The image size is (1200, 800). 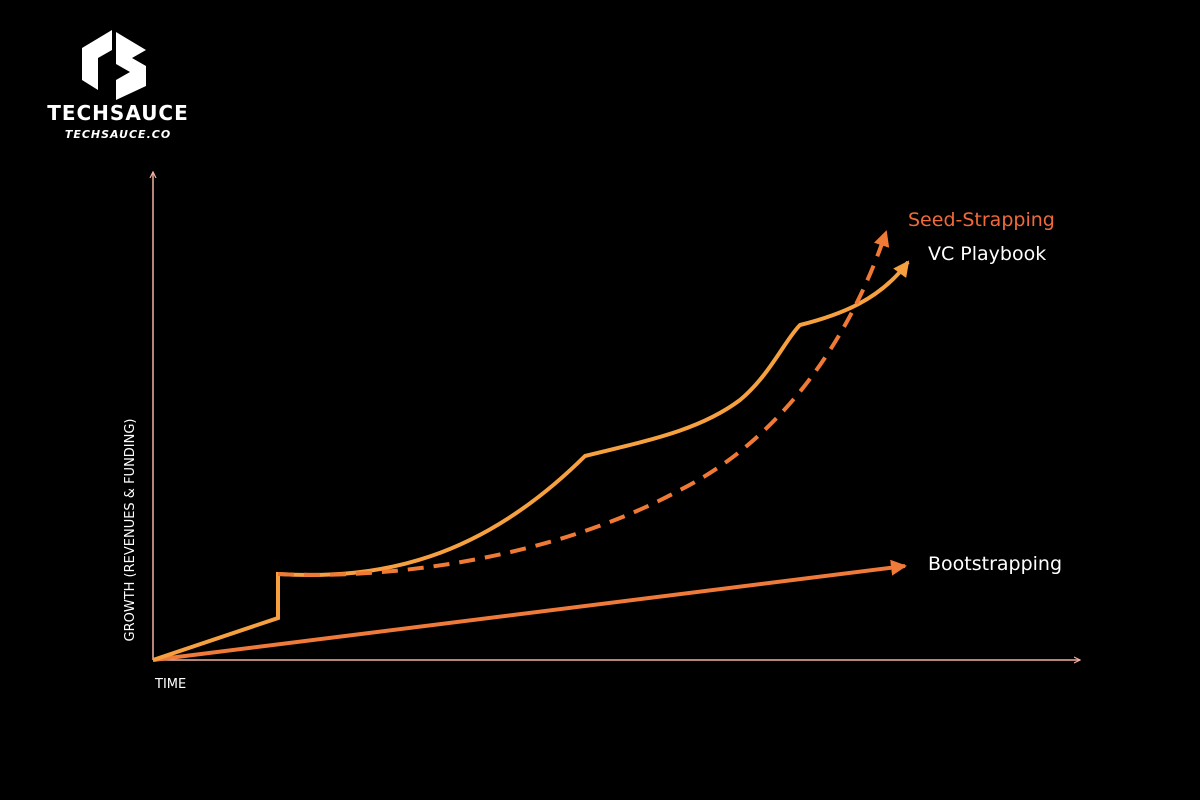 I want to click on curve-label: VC Playbook, so click(x=987, y=254).